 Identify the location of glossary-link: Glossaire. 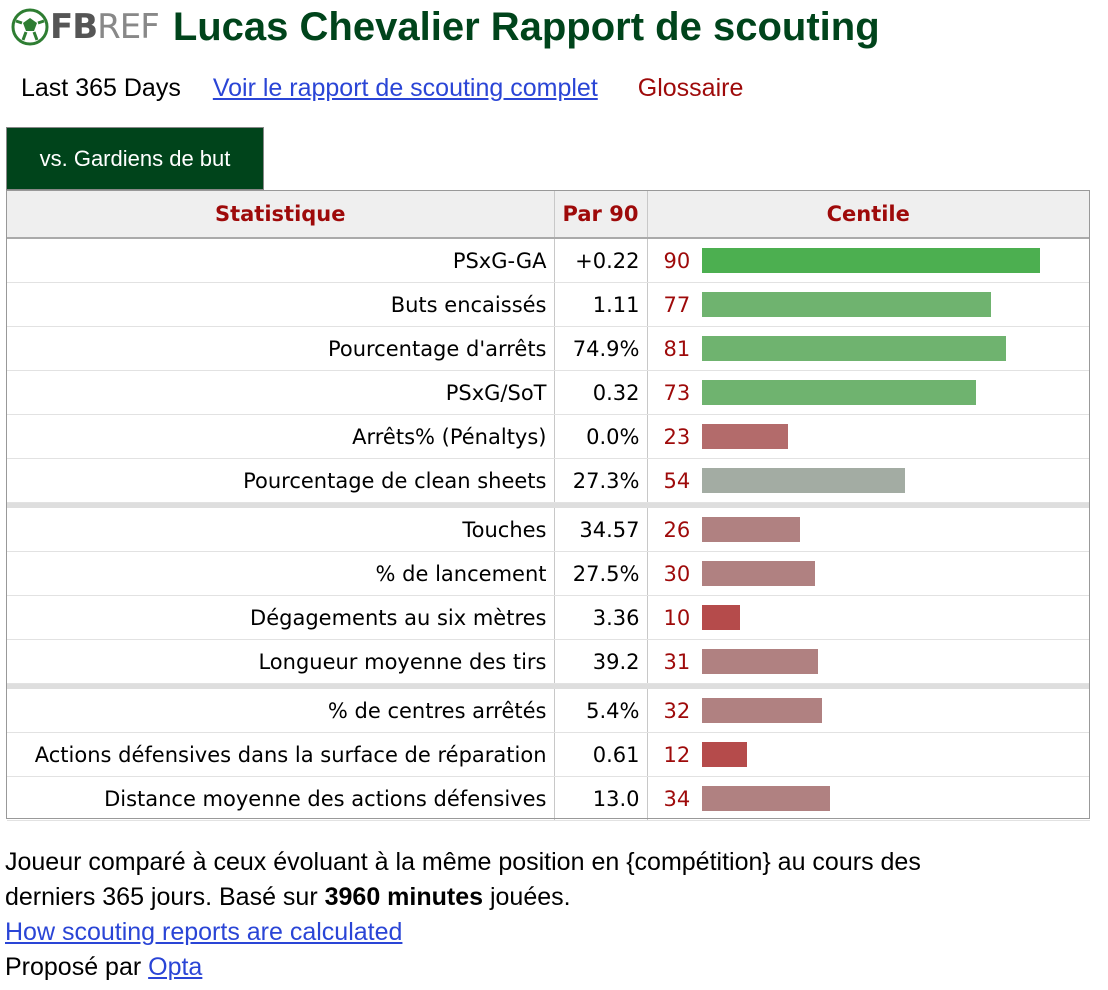
(690, 88).